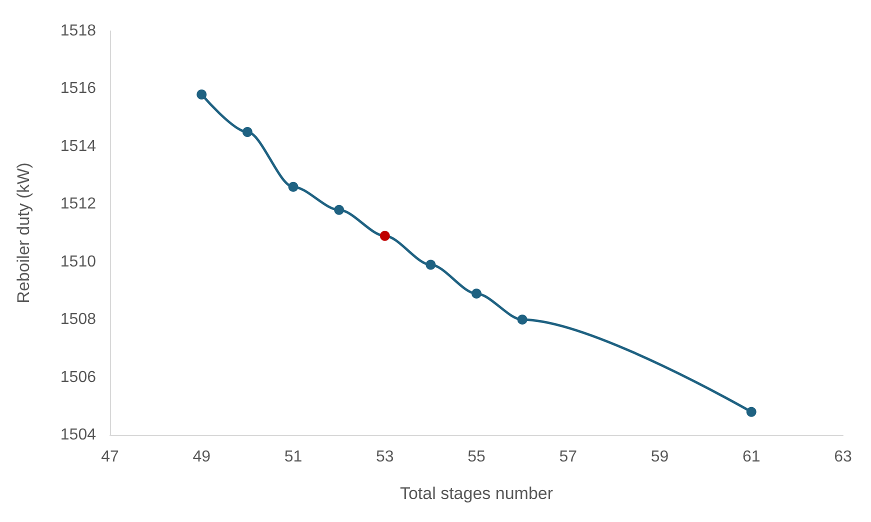 The width and height of the screenshot is (871, 522). I want to click on x-axis-title: Total stages number, so click(477, 493).